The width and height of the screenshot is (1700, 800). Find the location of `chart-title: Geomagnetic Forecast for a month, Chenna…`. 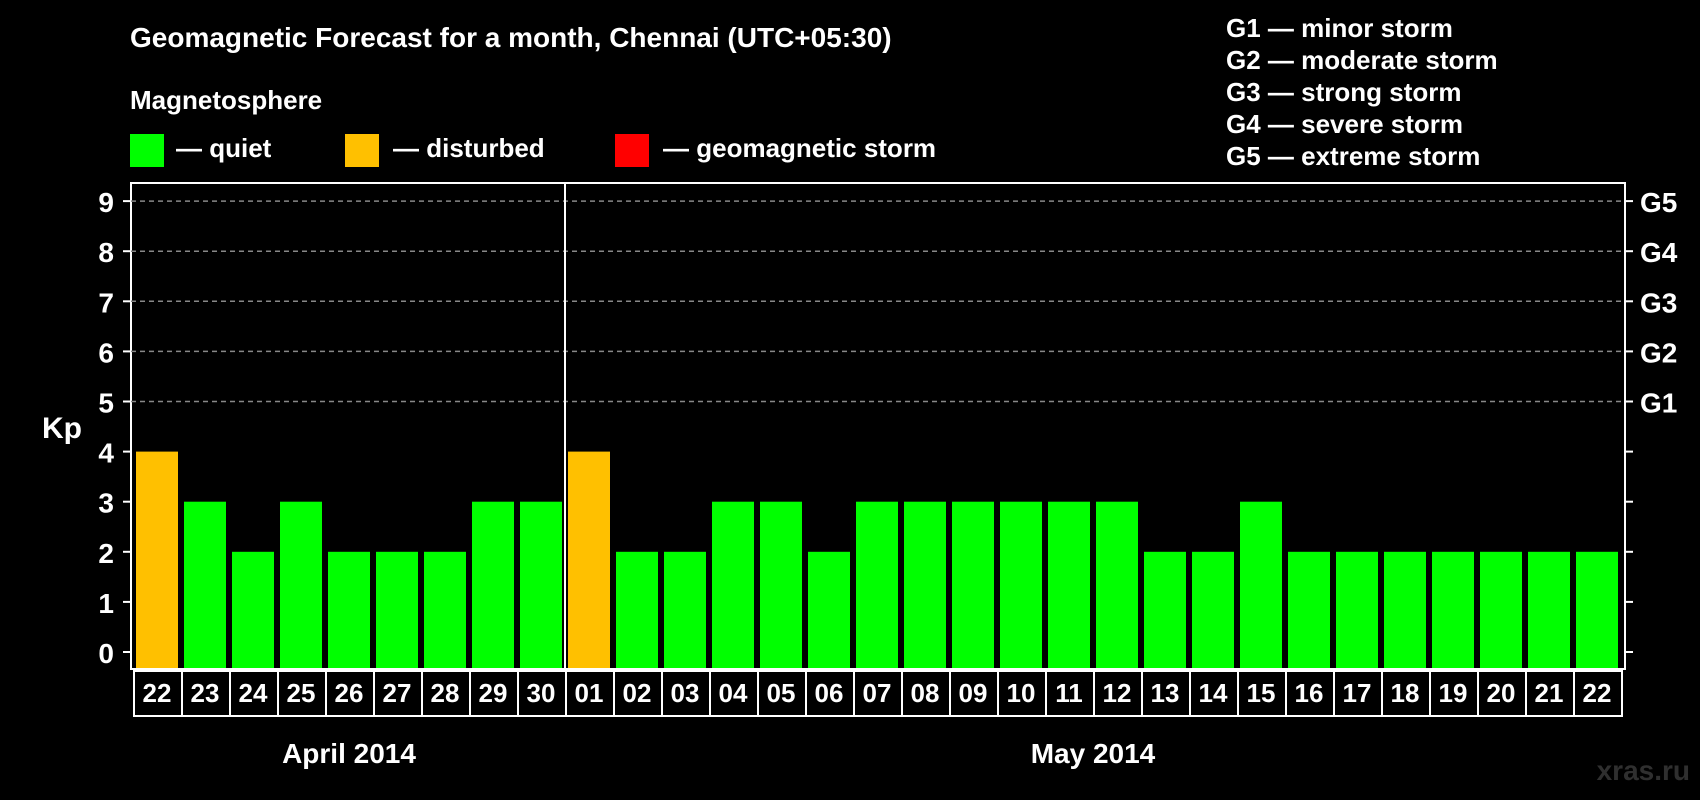

chart-title: Geomagnetic Forecast for a month, Chenna… is located at coordinates (511, 37).